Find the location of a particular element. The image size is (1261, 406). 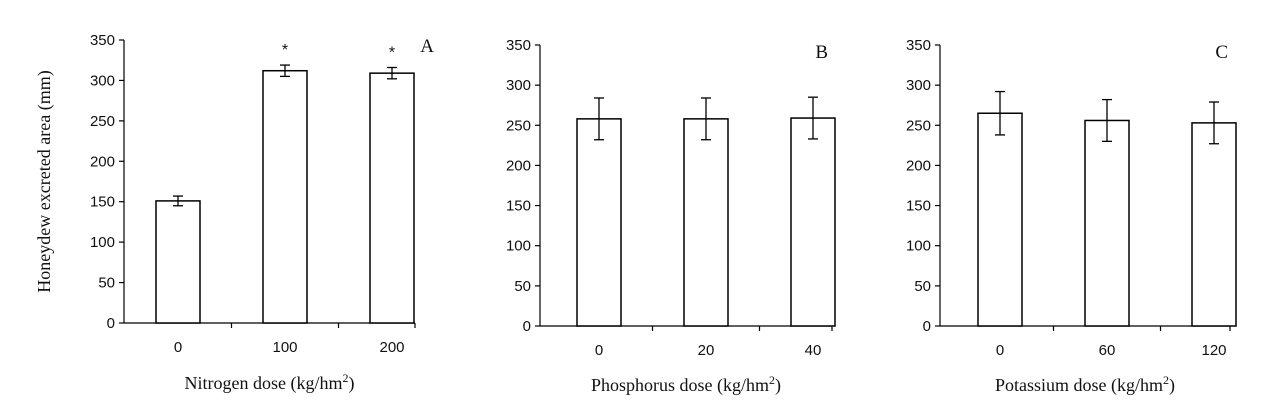

panel-label: C is located at coordinates (1221, 52).